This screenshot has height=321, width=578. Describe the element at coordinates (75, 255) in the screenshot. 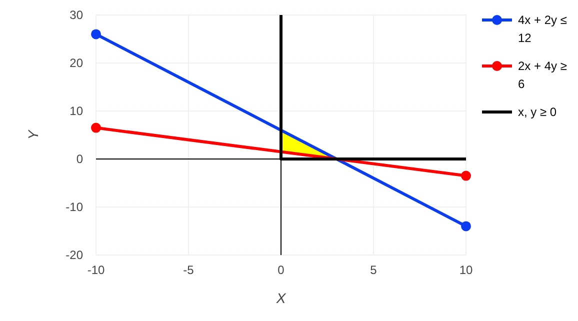

I see `y-tick-label: -20` at that location.